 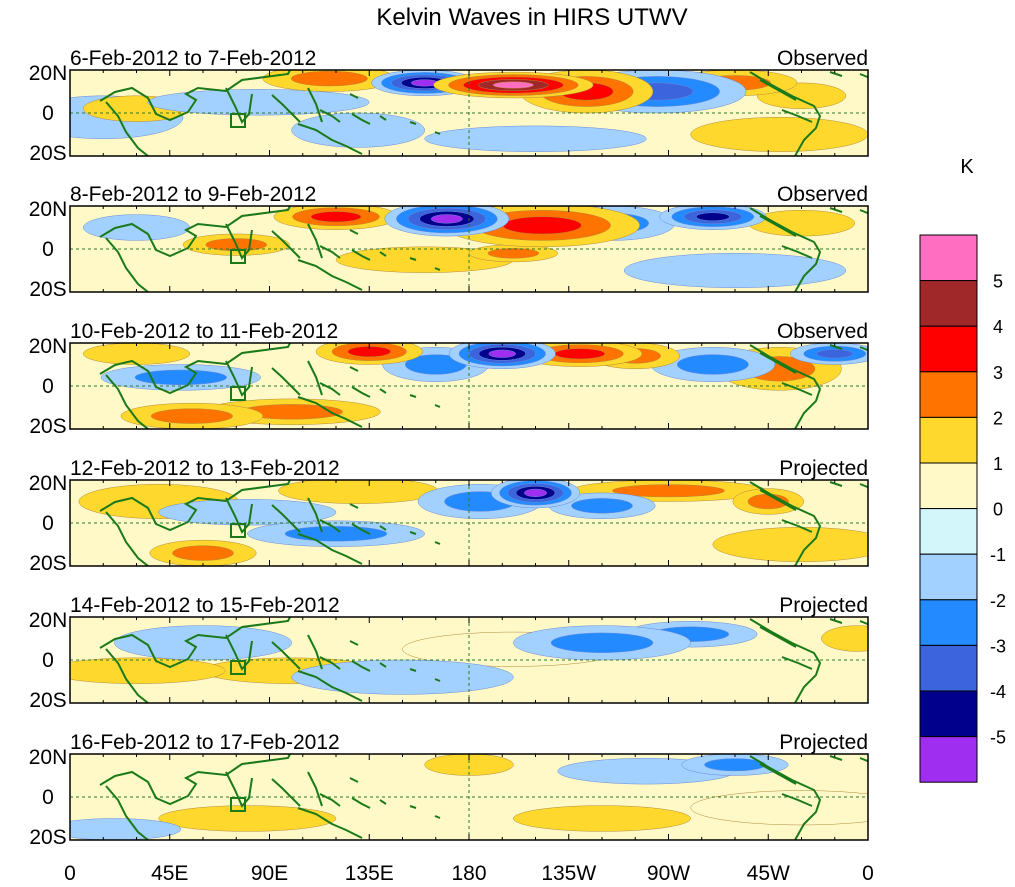 What do you see at coordinates (998, 327) in the screenshot?
I see `colorbar-label: 4` at bounding box center [998, 327].